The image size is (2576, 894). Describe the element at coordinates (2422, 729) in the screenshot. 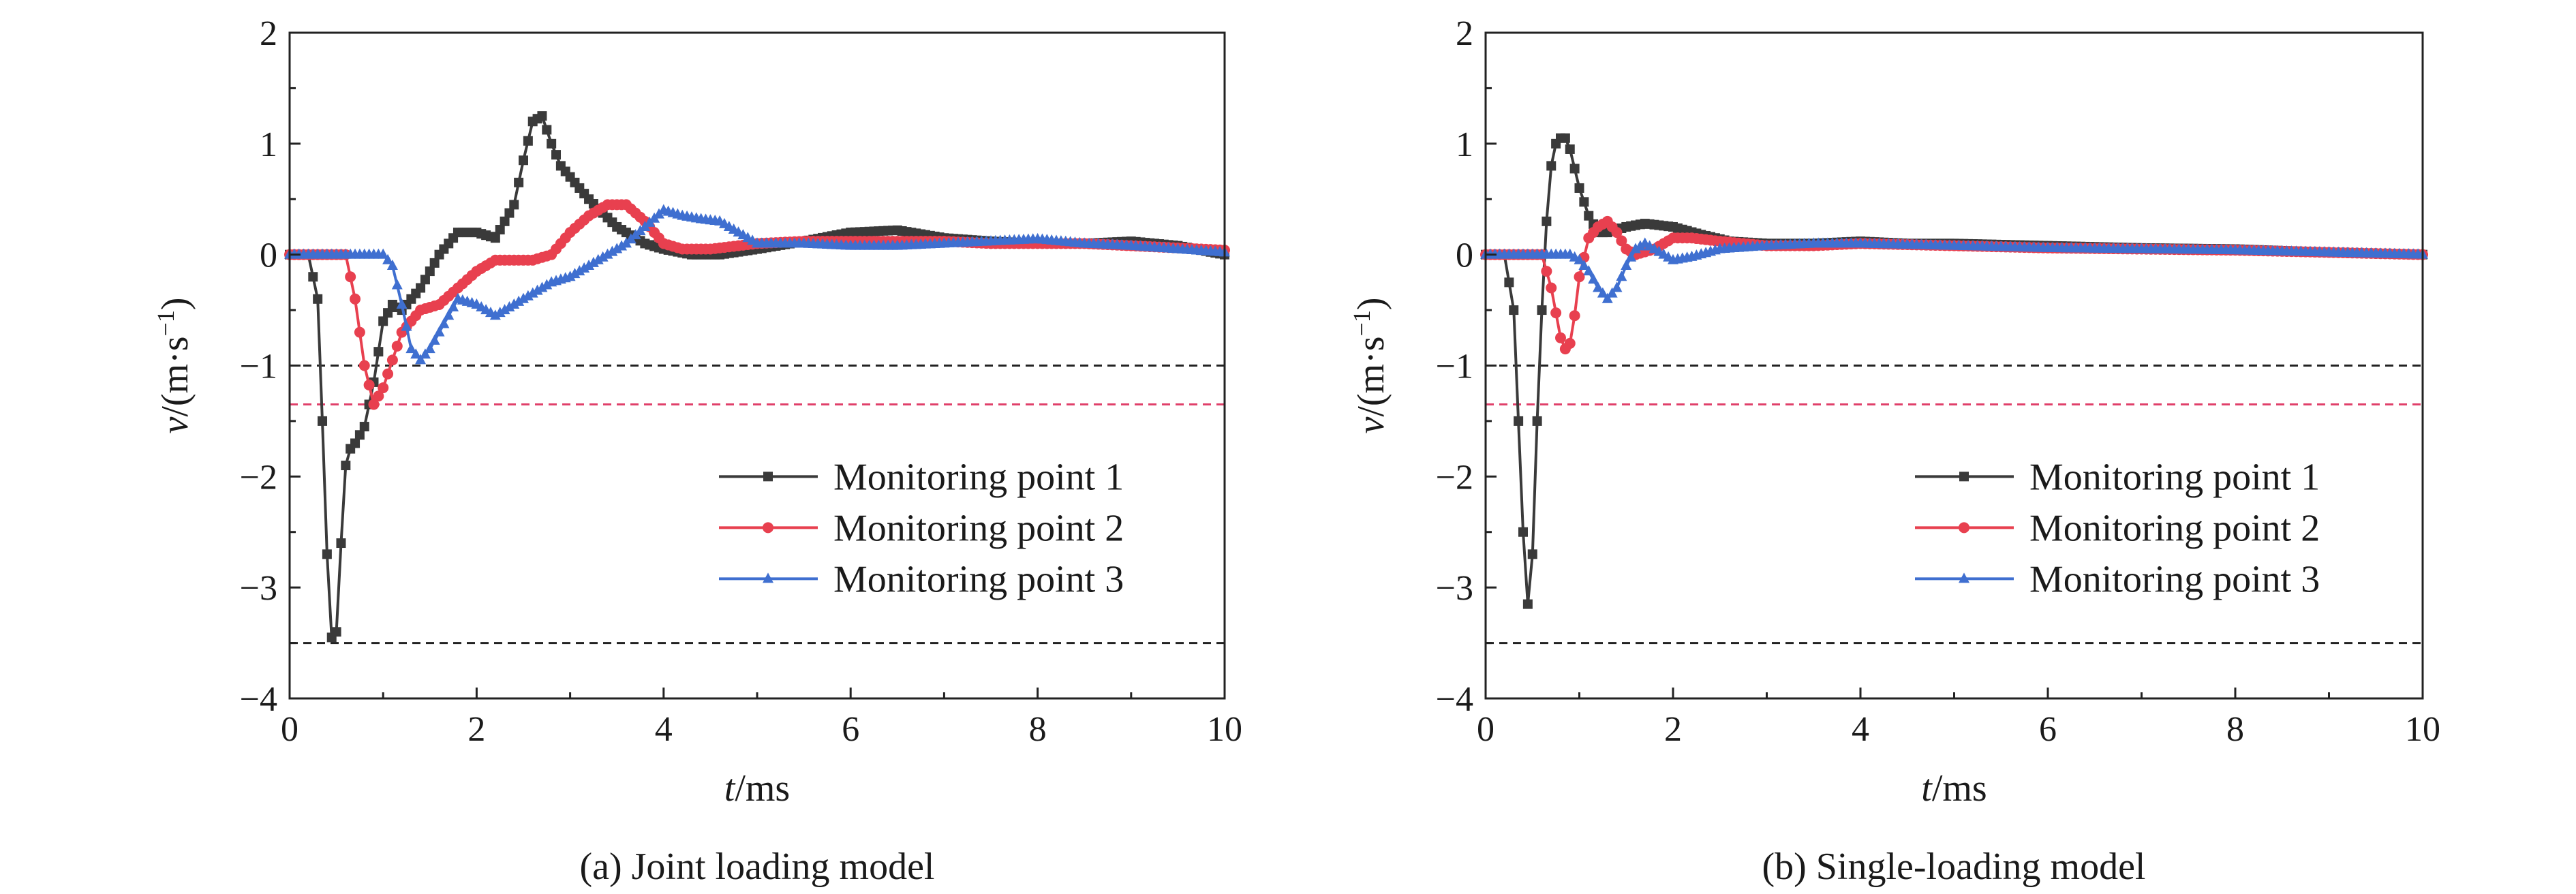

I see `chart-b-x-tick-label: 10` at that location.